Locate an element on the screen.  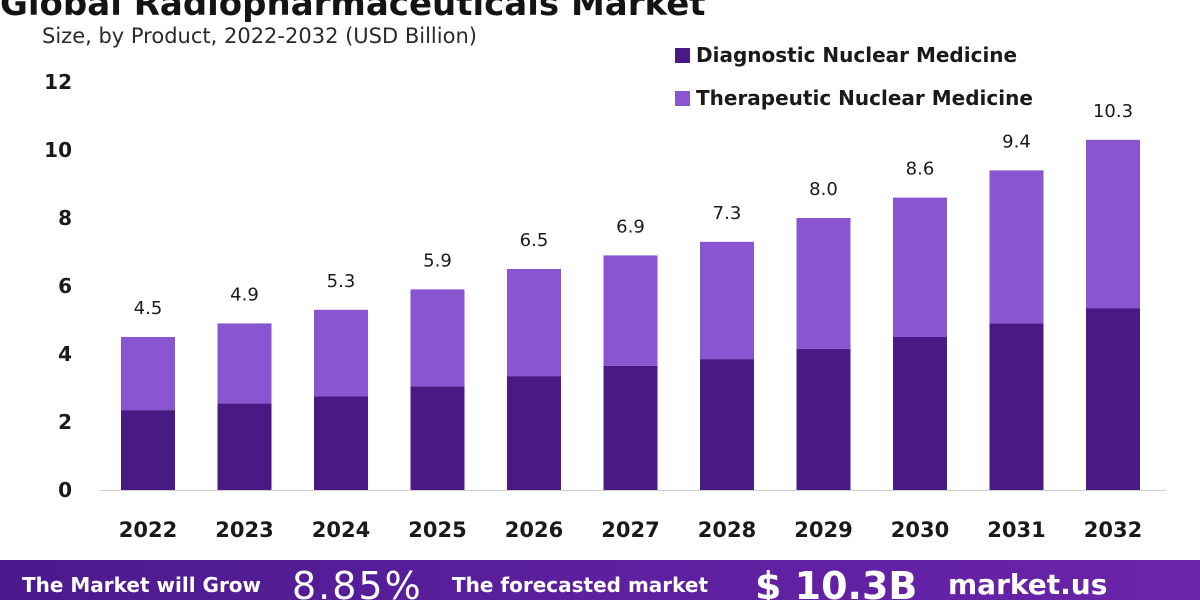
y-tick-label: 0 is located at coordinates (65, 490).